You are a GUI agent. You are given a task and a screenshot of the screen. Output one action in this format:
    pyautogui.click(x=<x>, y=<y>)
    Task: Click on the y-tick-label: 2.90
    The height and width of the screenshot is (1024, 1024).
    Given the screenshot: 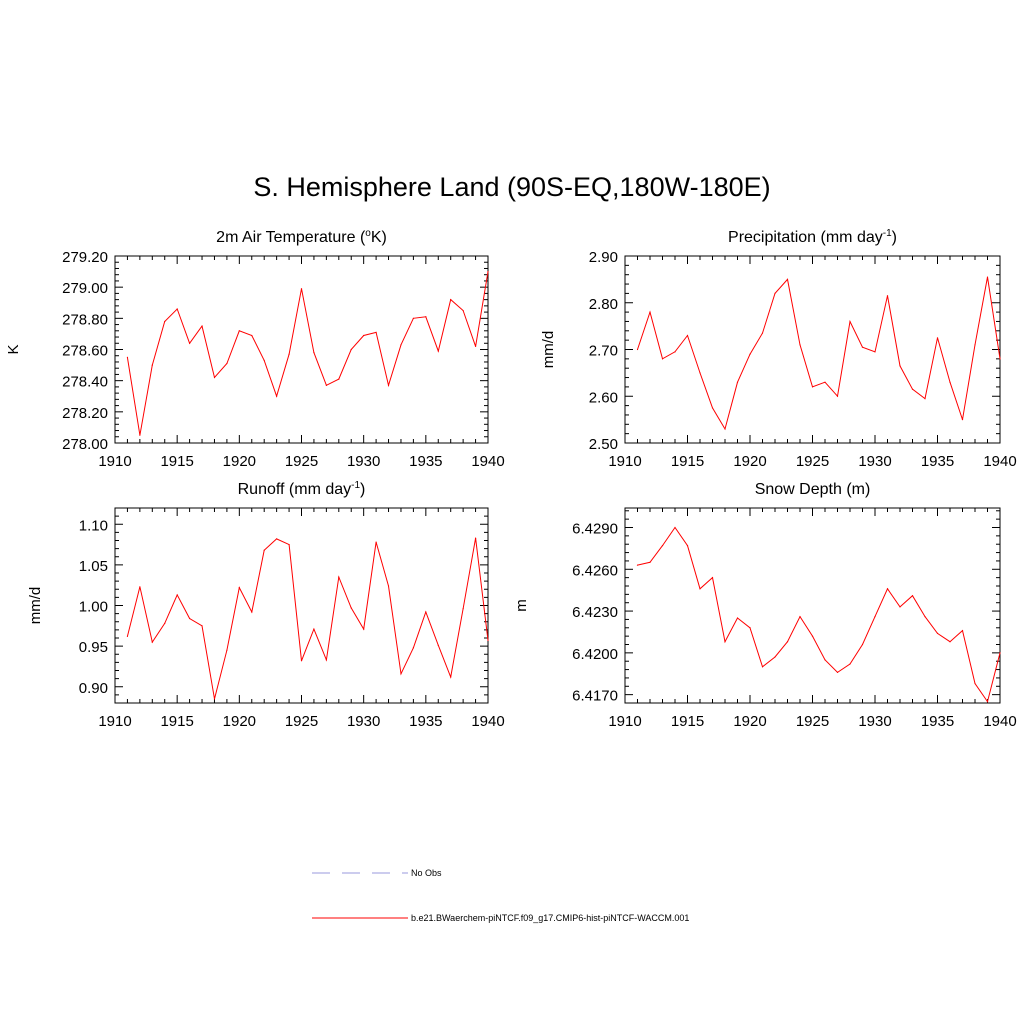 What is the action you would take?
    pyautogui.click(x=603, y=257)
    